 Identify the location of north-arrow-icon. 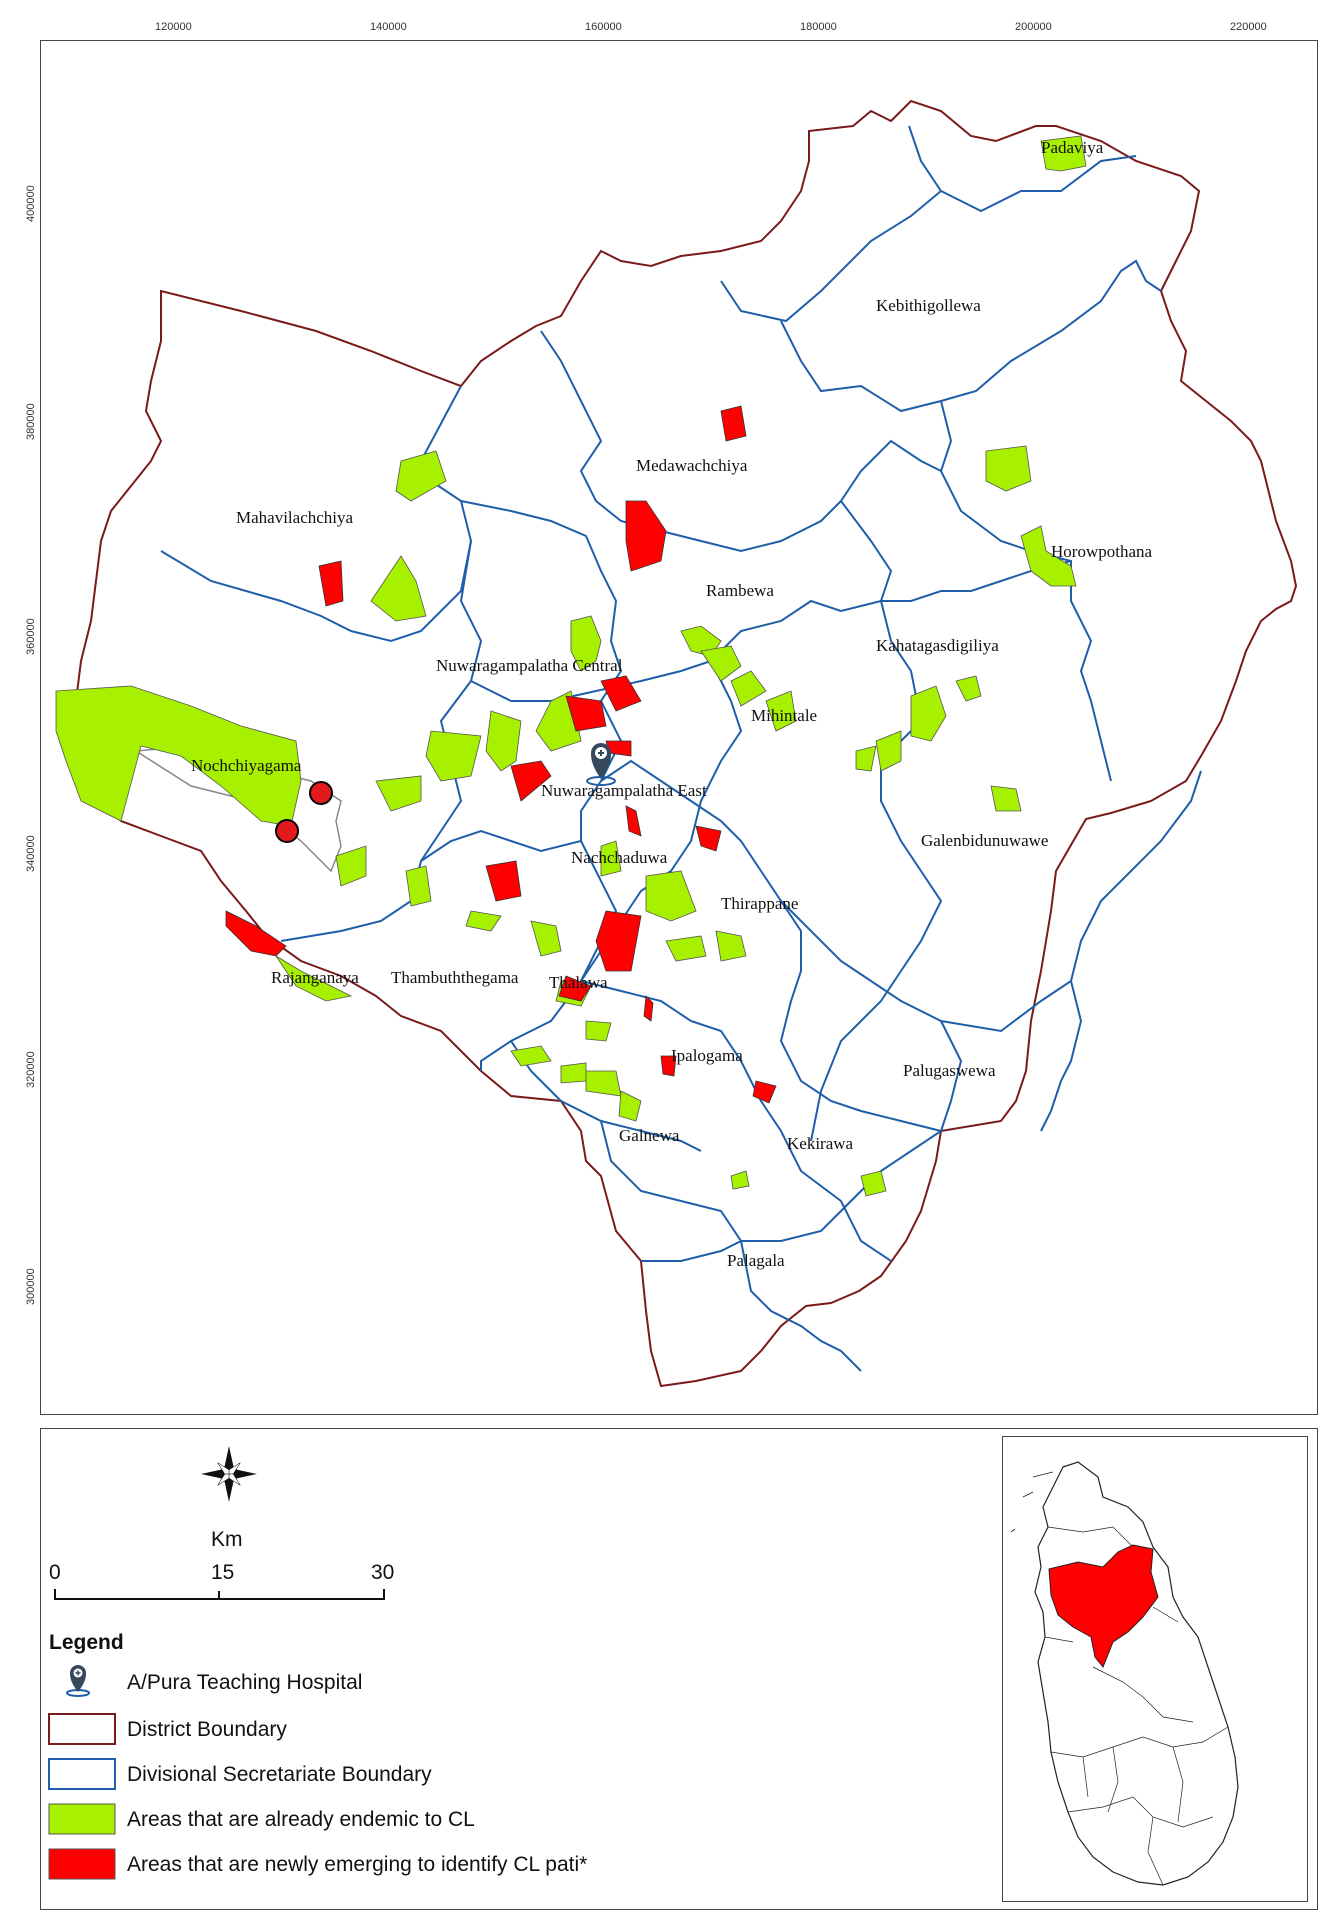
(229, 1474).